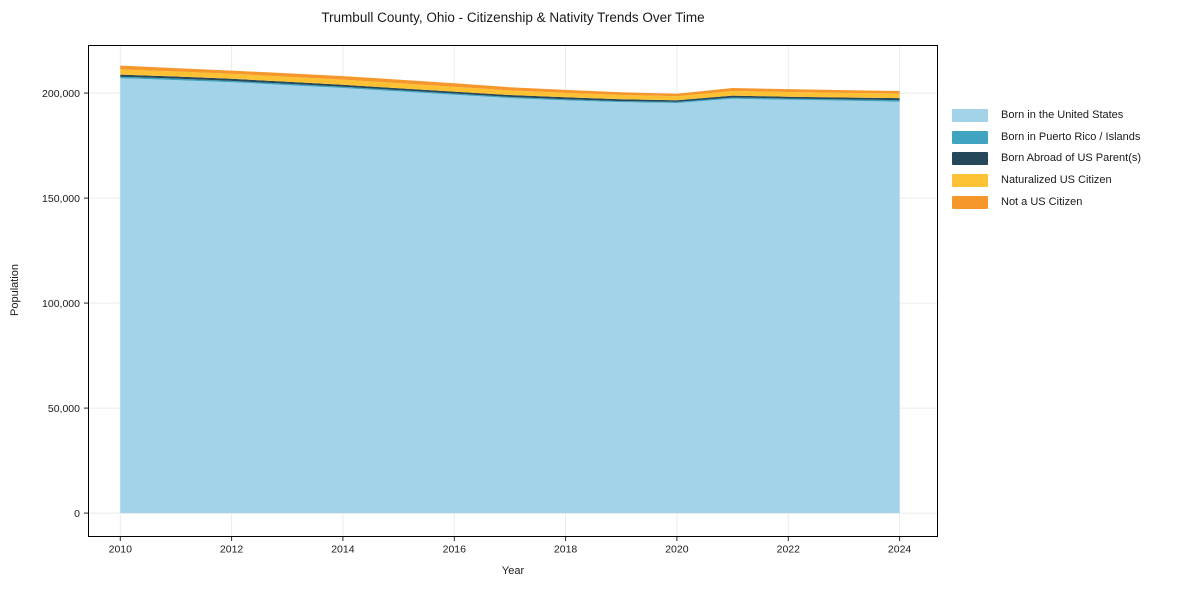 This screenshot has width=1189, height=590. What do you see at coordinates (1071, 158) in the screenshot?
I see `legend-item-label: Born Abroad of US Parent(s)` at bounding box center [1071, 158].